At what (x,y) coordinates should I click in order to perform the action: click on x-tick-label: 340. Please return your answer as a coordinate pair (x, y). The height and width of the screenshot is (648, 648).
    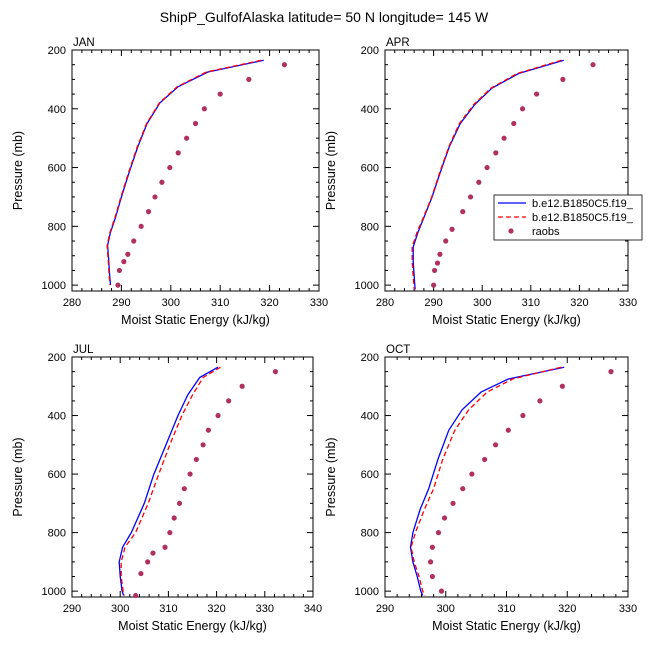
    Looking at the image, I should click on (313, 609).